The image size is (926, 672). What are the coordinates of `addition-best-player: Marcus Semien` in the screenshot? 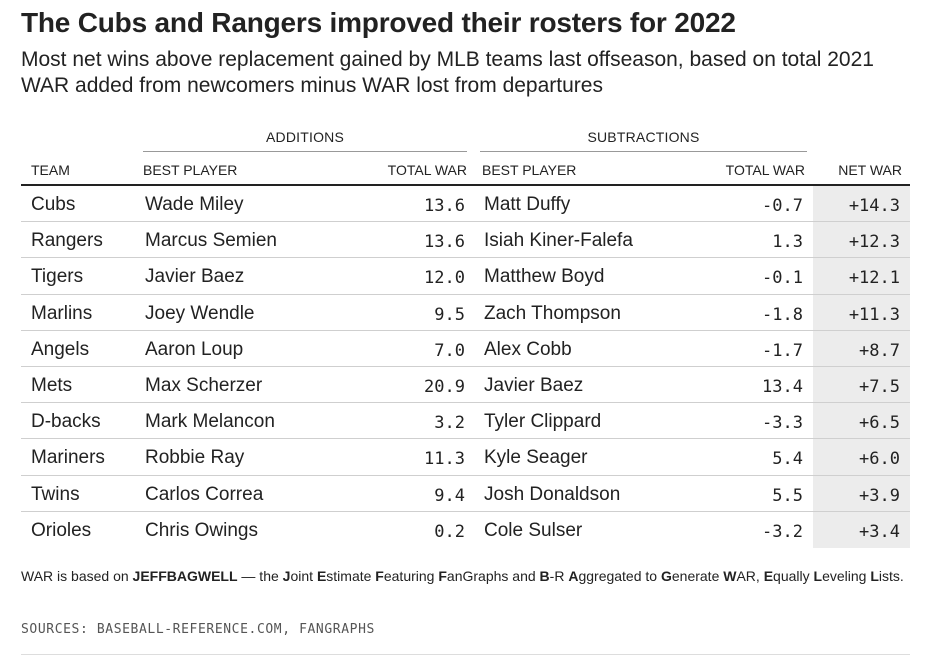 It's located at (211, 241).